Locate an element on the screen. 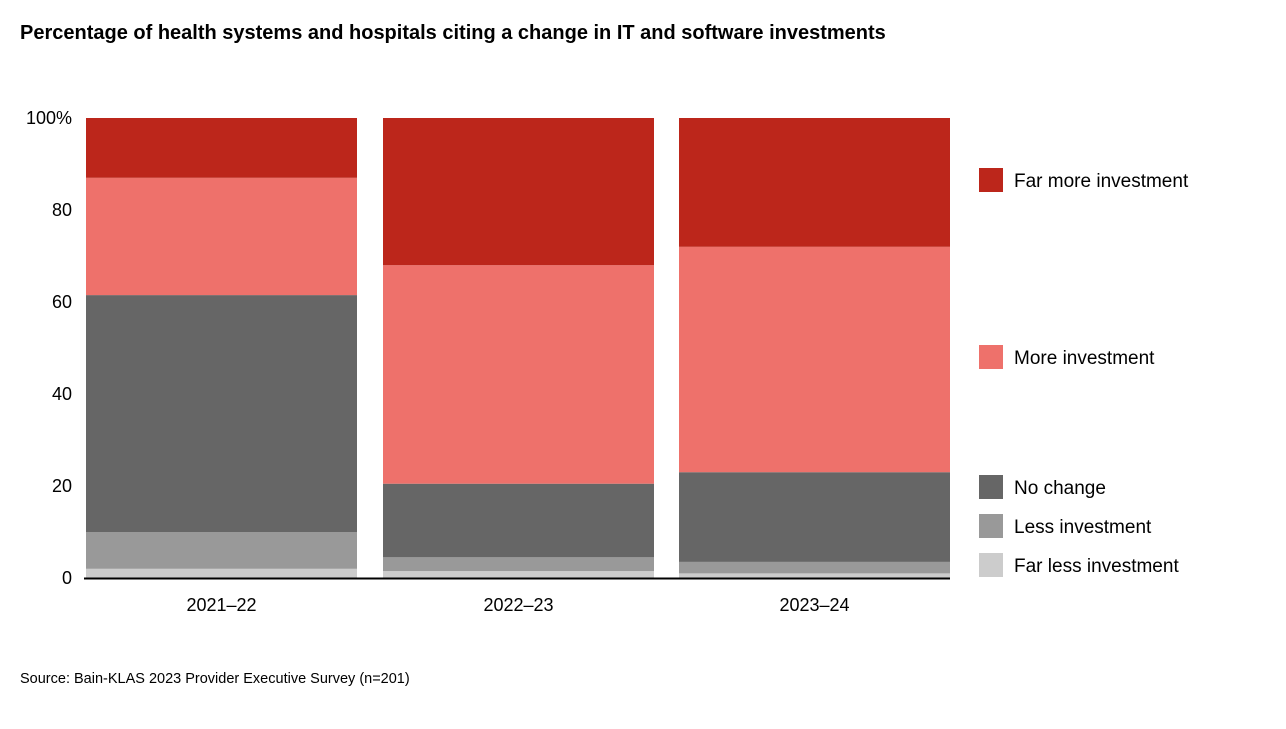 The image size is (1286, 729). y-tick-label: 20 is located at coordinates (62, 486).